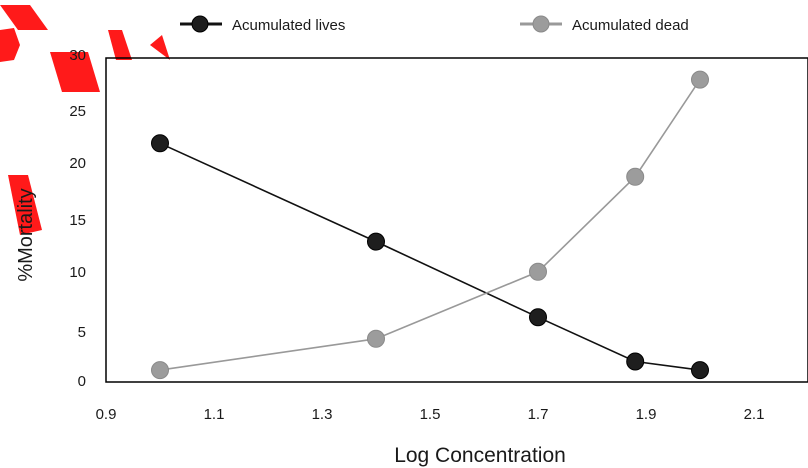 This screenshot has height=468, width=808. Describe the element at coordinates (77, 55) in the screenshot. I see `y-tick-label: 30` at that location.